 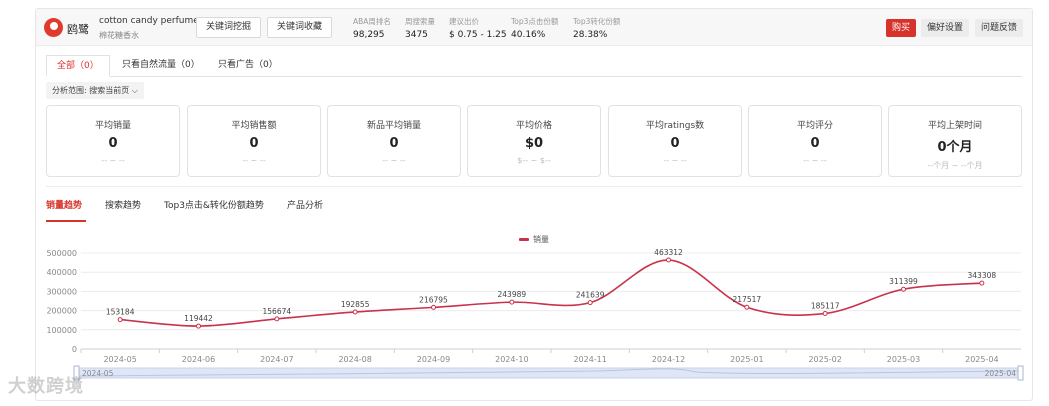 I want to click on card-avg-ratings: 平均ratings数 0 -- ~ --, so click(x=675, y=141).